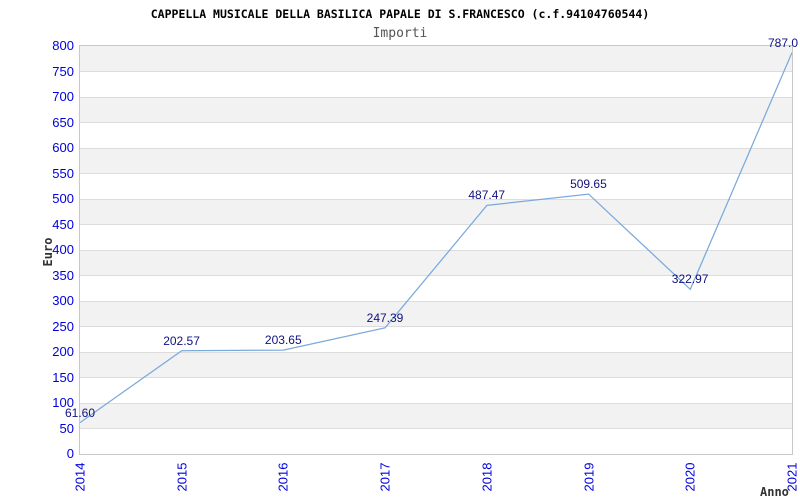  I want to click on y-tick-label: 400, so click(63, 249).